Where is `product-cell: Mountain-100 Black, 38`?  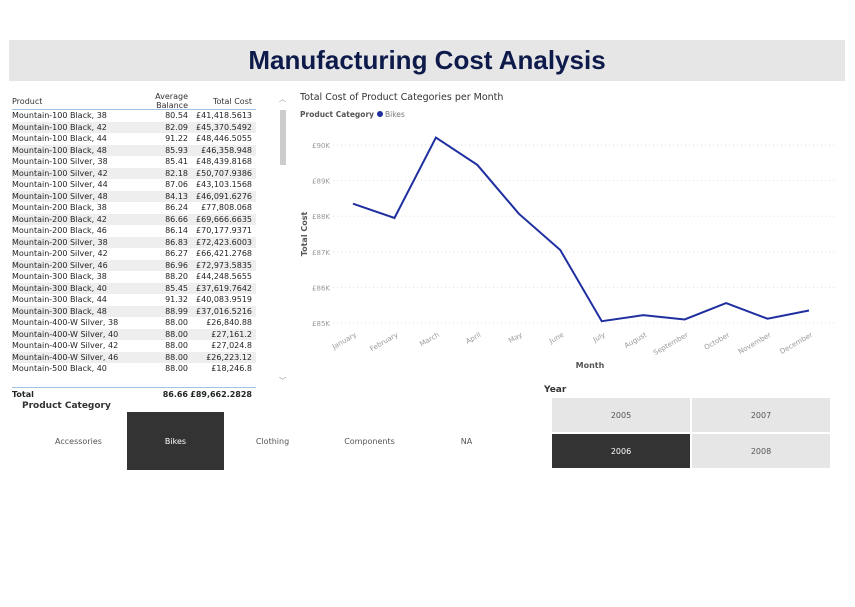
product-cell: Mountain-100 Black, 38 is located at coordinates (59, 116).